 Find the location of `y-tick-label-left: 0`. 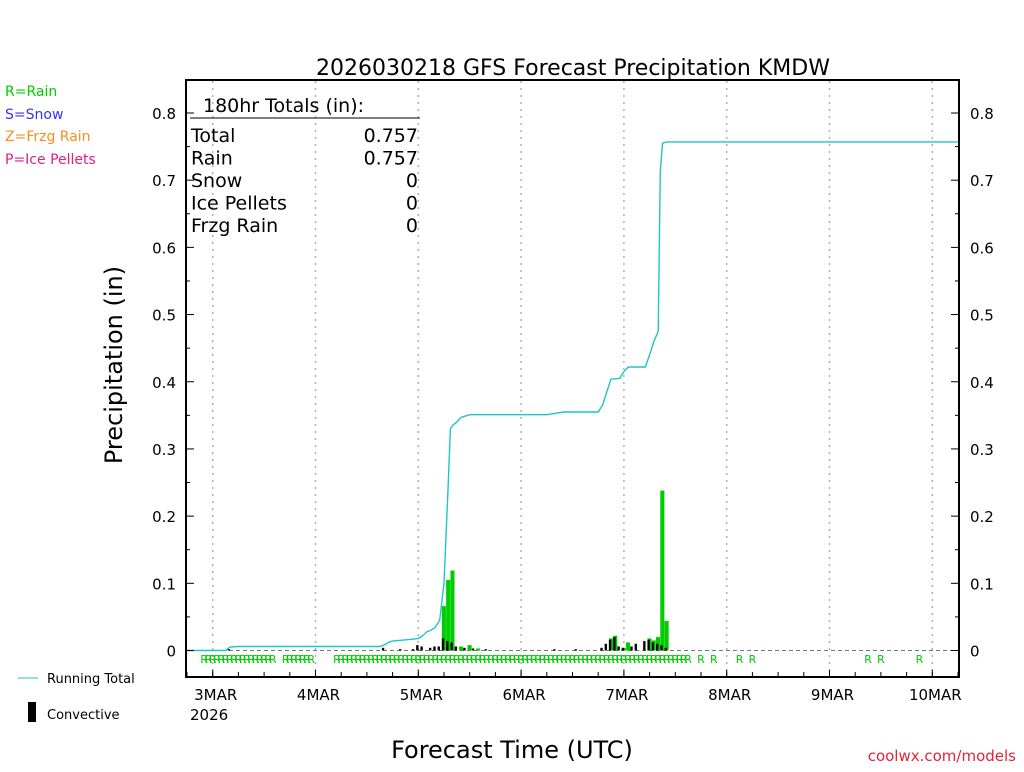

y-tick-label-left: 0 is located at coordinates (171, 652).